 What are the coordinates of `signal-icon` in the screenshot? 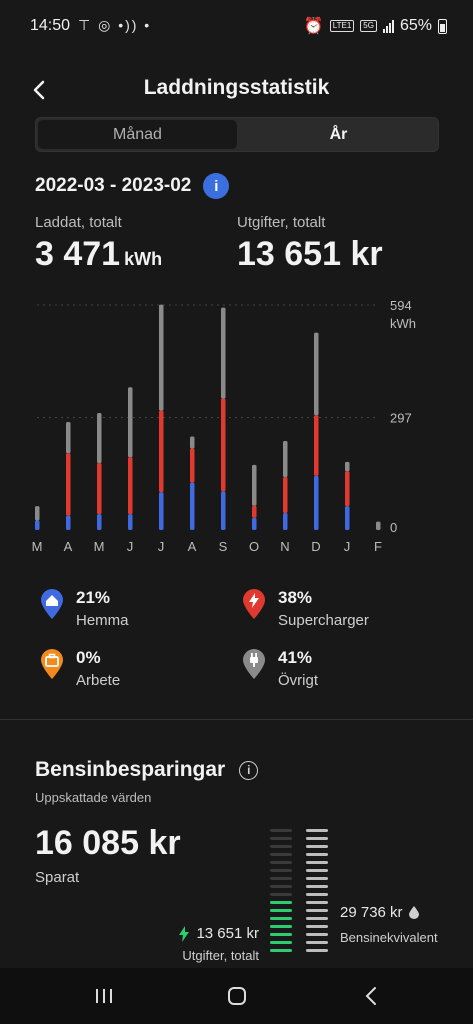 It's located at (388, 26).